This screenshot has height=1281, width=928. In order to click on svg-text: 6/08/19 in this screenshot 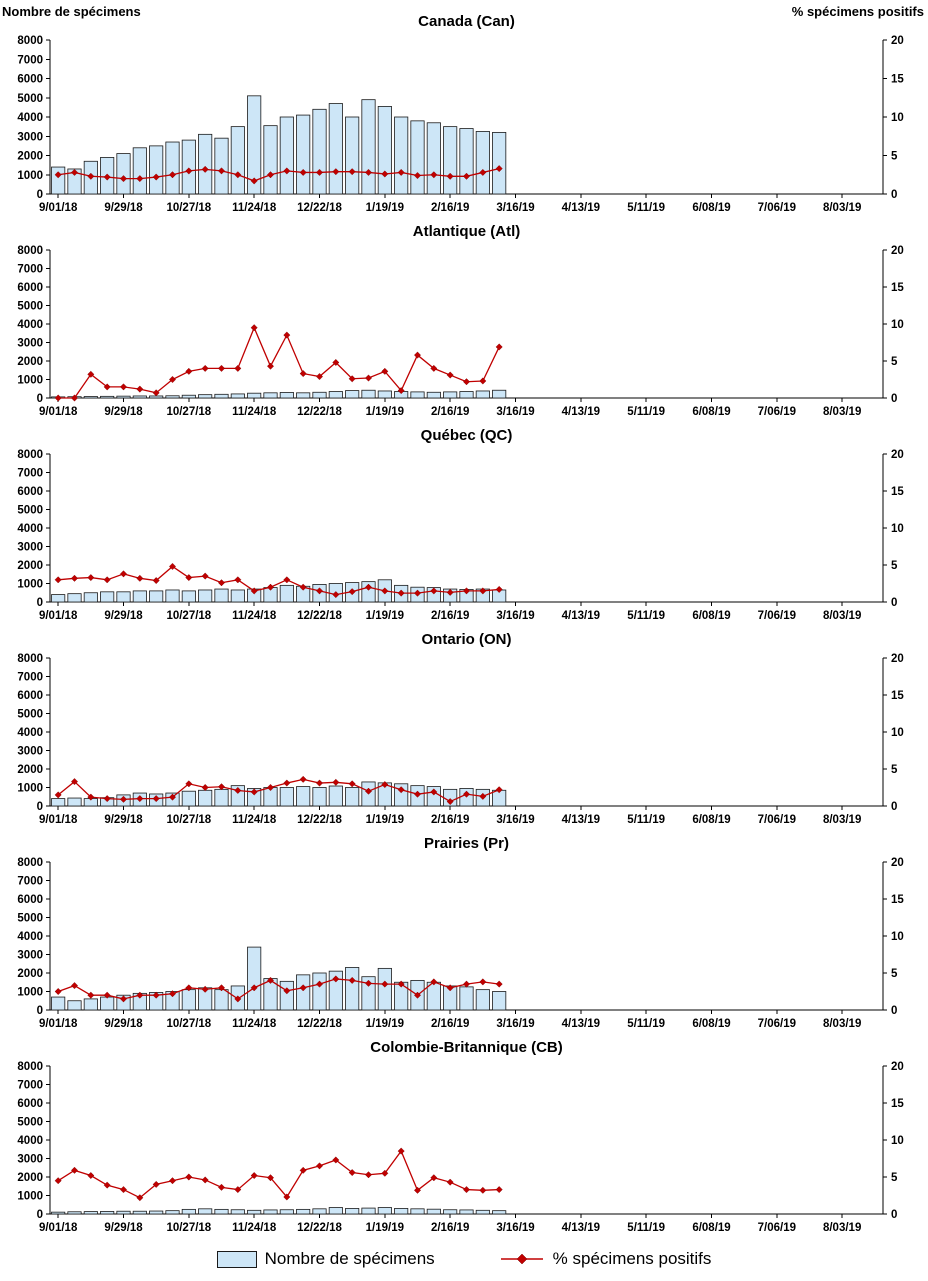, I will do `click(711, 208)`.